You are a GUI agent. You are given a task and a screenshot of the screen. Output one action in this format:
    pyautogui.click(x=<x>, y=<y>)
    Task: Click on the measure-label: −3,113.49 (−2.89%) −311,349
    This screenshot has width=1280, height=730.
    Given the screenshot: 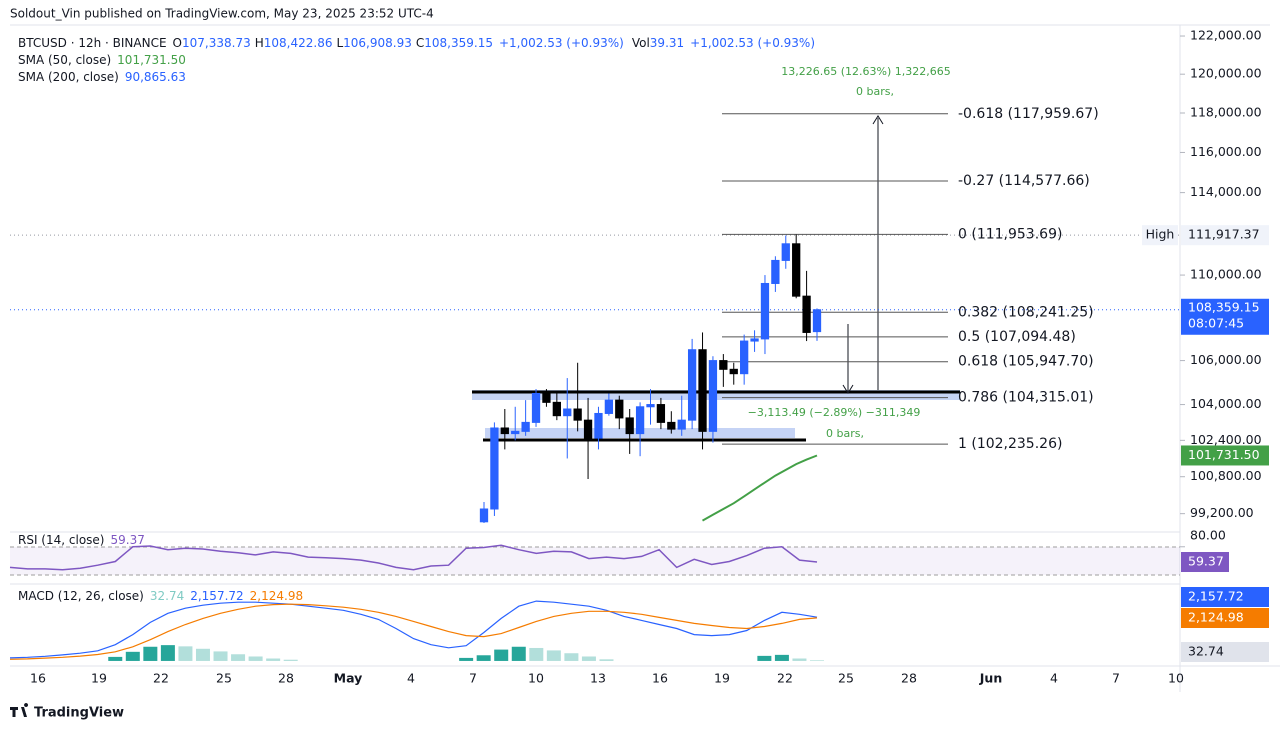 What is the action you would take?
    pyautogui.click(x=834, y=412)
    